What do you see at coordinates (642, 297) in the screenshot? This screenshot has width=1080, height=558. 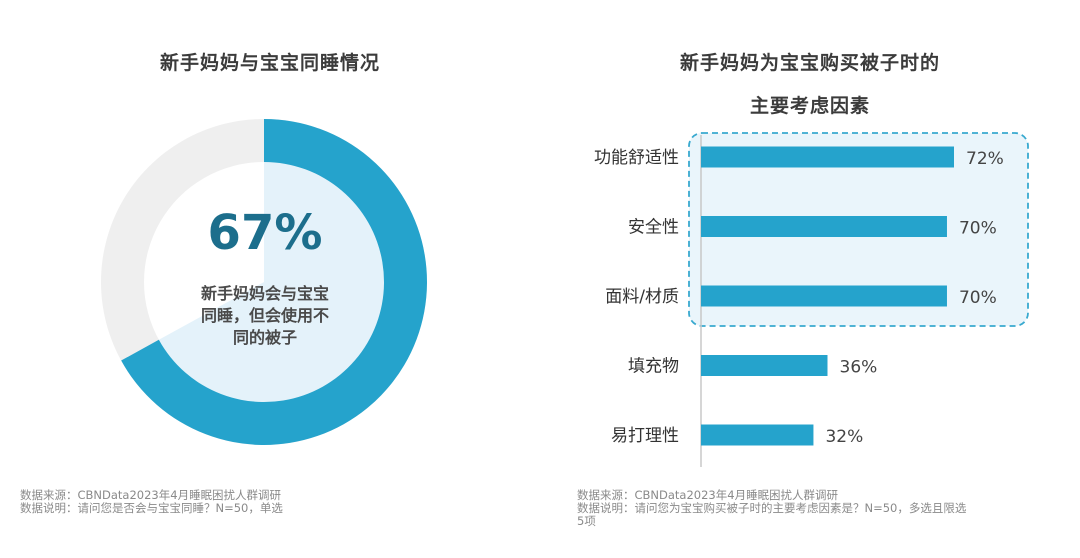 I see `category-label: 面料/材质` at bounding box center [642, 297].